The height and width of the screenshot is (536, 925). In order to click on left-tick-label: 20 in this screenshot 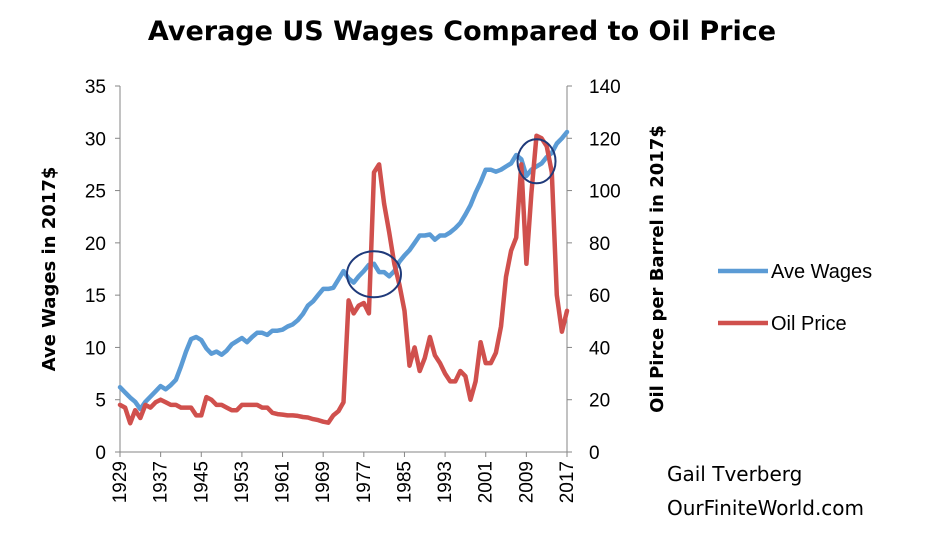, I will do `click(95, 244)`.